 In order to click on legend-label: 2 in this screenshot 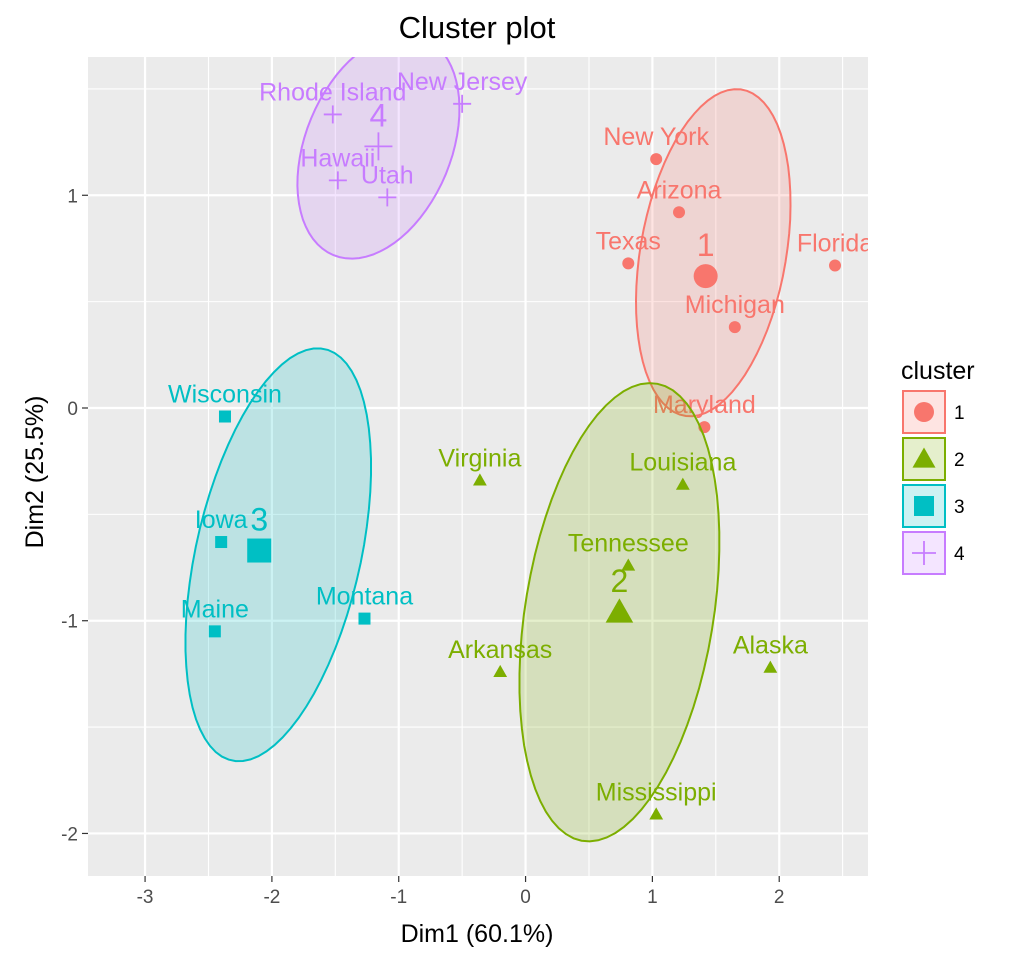, I will do `click(959, 460)`.